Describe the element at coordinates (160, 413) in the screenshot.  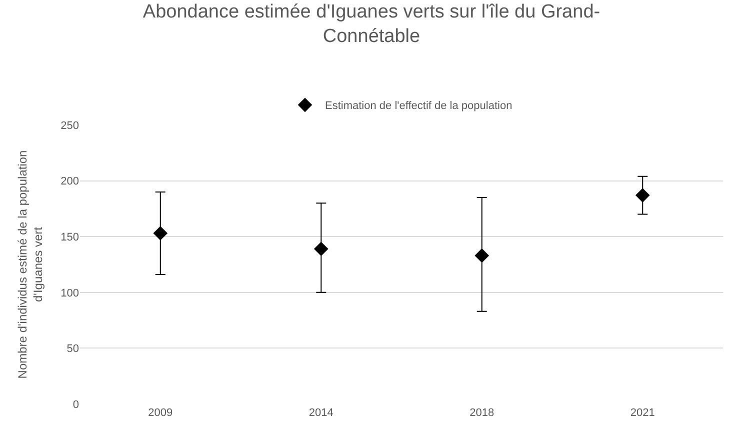
I see `x-tick-label: 2009` at that location.